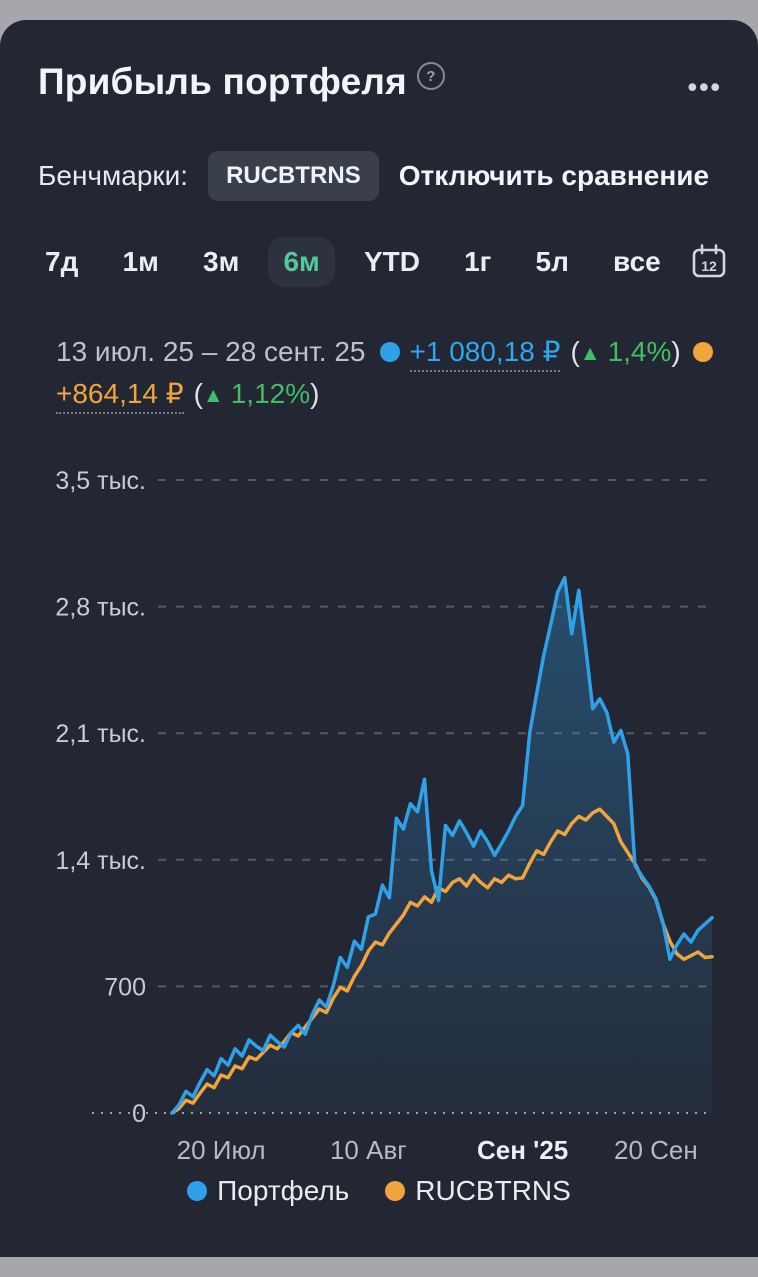  I want to click on range-tab-1м: 1м, so click(141, 262).